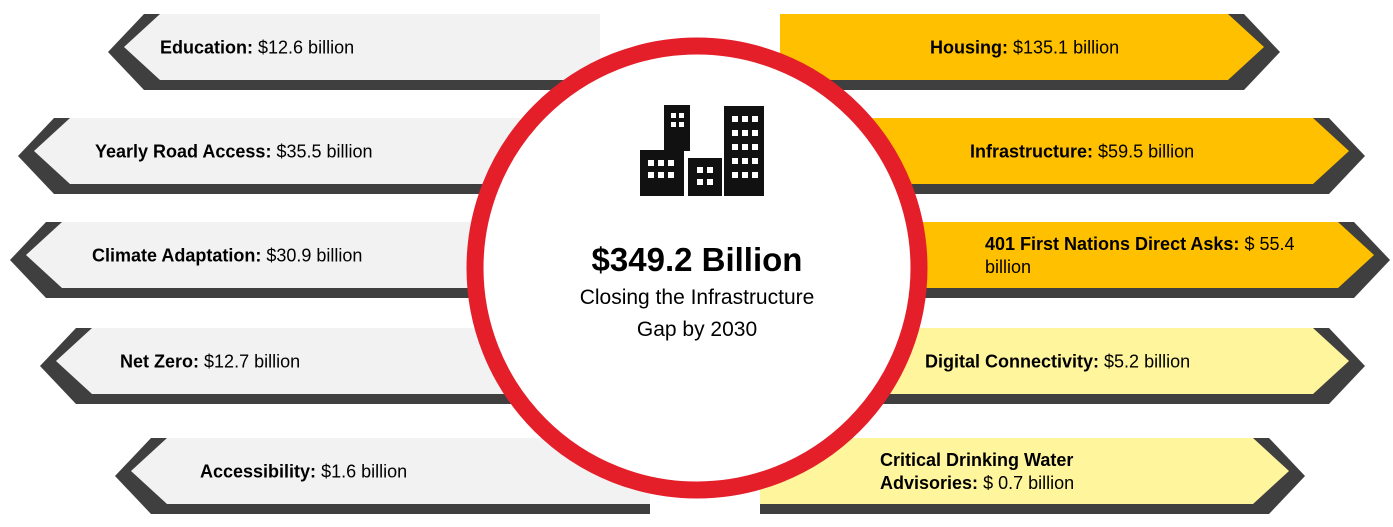  What do you see at coordinates (1140, 255) in the screenshot?
I see `item-value: $ 55.4 billion` at bounding box center [1140, 255].